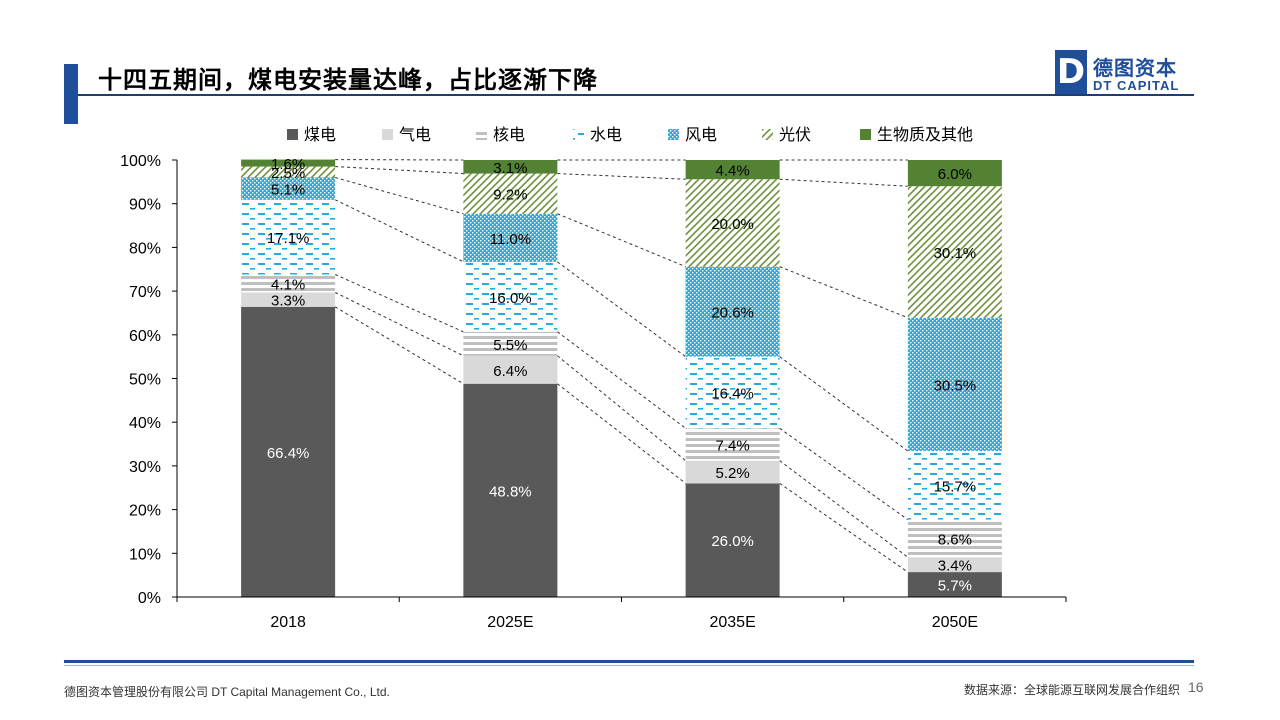 This screenshot has height=720, width=1280. I want to click on y-tick-label: 60%, so click(145, 336).